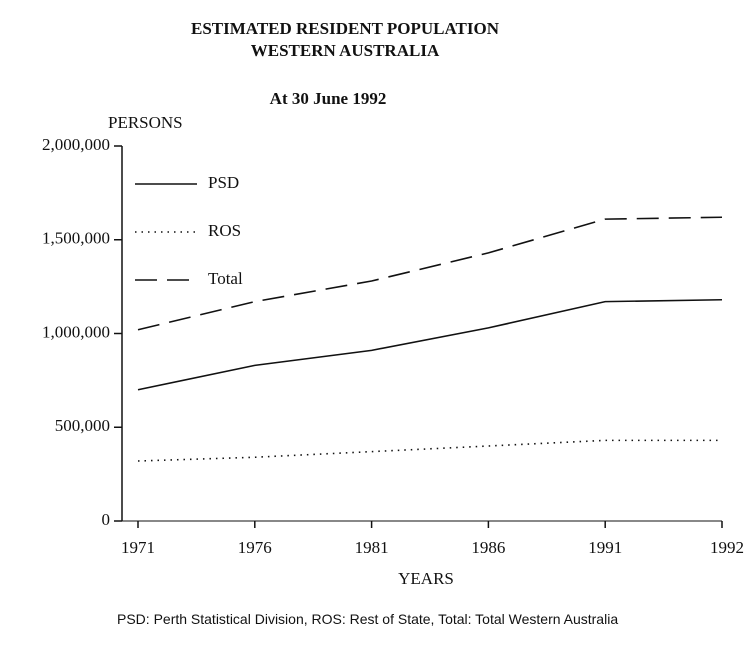 Image resolution: width=747 pixels, height=646 pixels. I want to click on x-tick-label: 1971, so click(138, 547).